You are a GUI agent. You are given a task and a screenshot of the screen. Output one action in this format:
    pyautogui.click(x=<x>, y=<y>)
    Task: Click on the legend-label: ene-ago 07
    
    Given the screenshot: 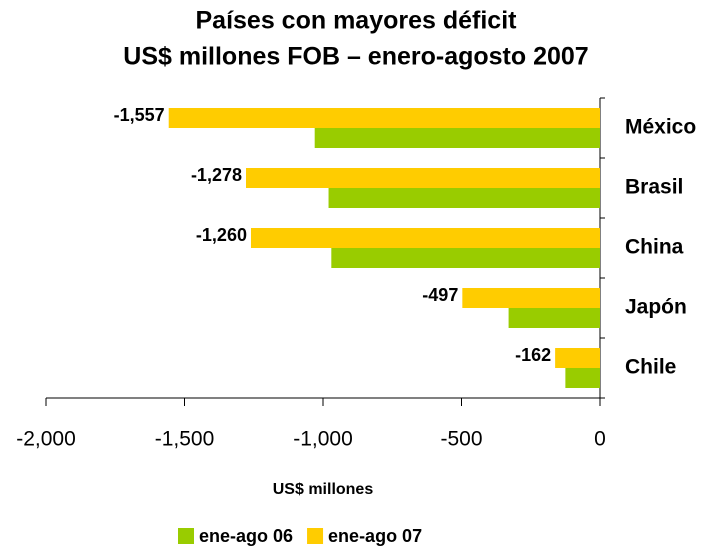 What is the action you would take?
    pyautogui.click(x=375, y=536)
    